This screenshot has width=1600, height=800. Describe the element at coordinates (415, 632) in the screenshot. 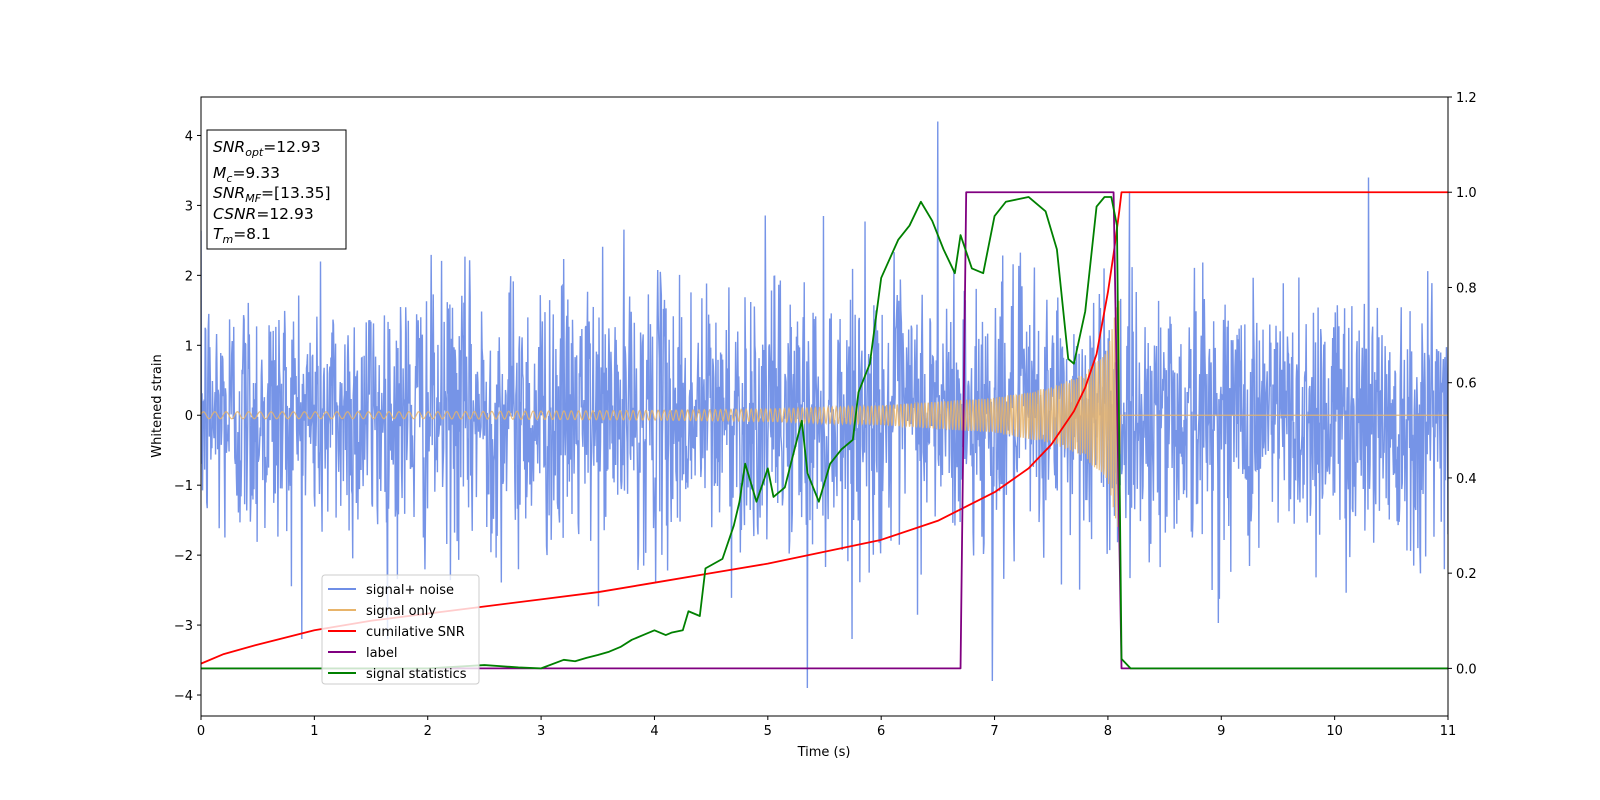

I see `legend-label: cumilative SNR` at that location.